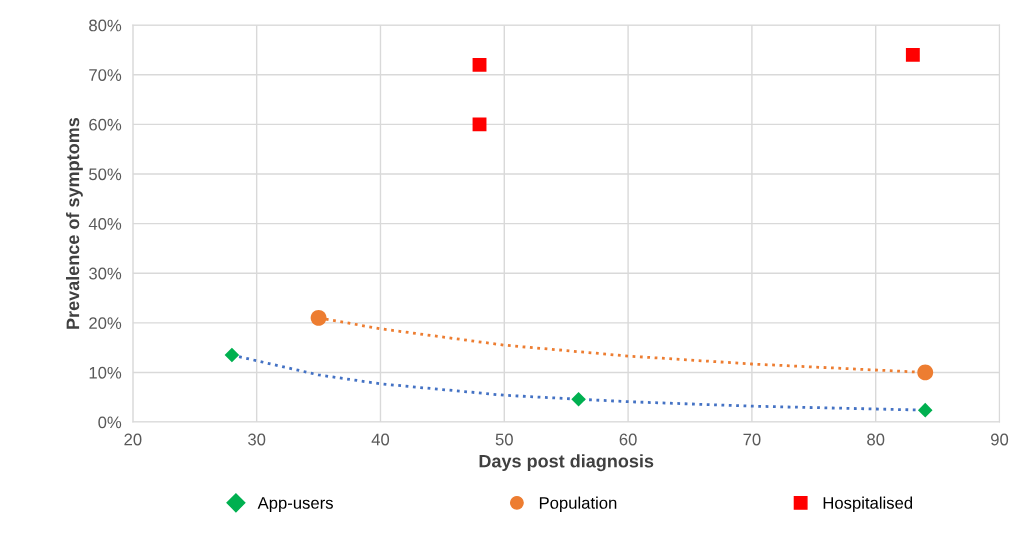  I want to click on x-tick-label: 40, so click(380, 439).